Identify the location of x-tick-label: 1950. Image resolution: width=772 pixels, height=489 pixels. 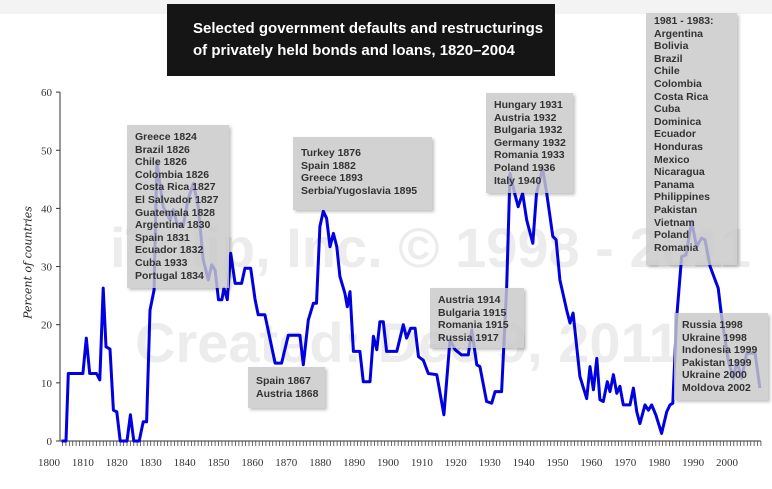
(558, 463).